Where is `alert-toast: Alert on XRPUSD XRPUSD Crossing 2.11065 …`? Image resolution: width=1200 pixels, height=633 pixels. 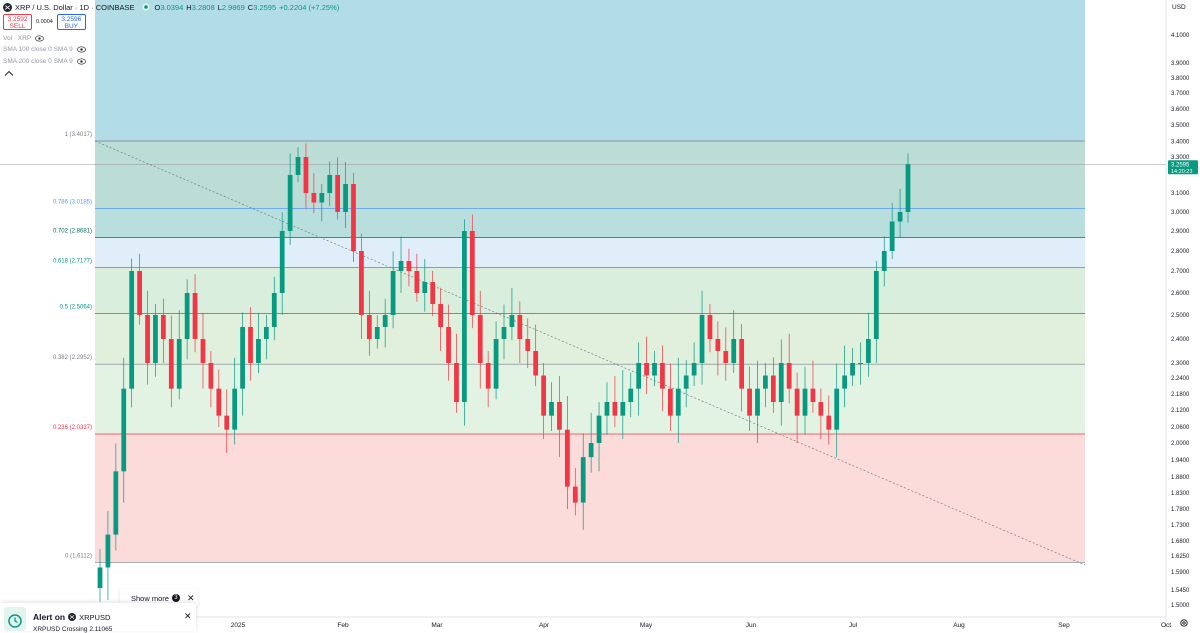 alert-toast: Alert on XRPUSD XRPUSD Crossing 2.11065 … is located at coordinates (98, 618).